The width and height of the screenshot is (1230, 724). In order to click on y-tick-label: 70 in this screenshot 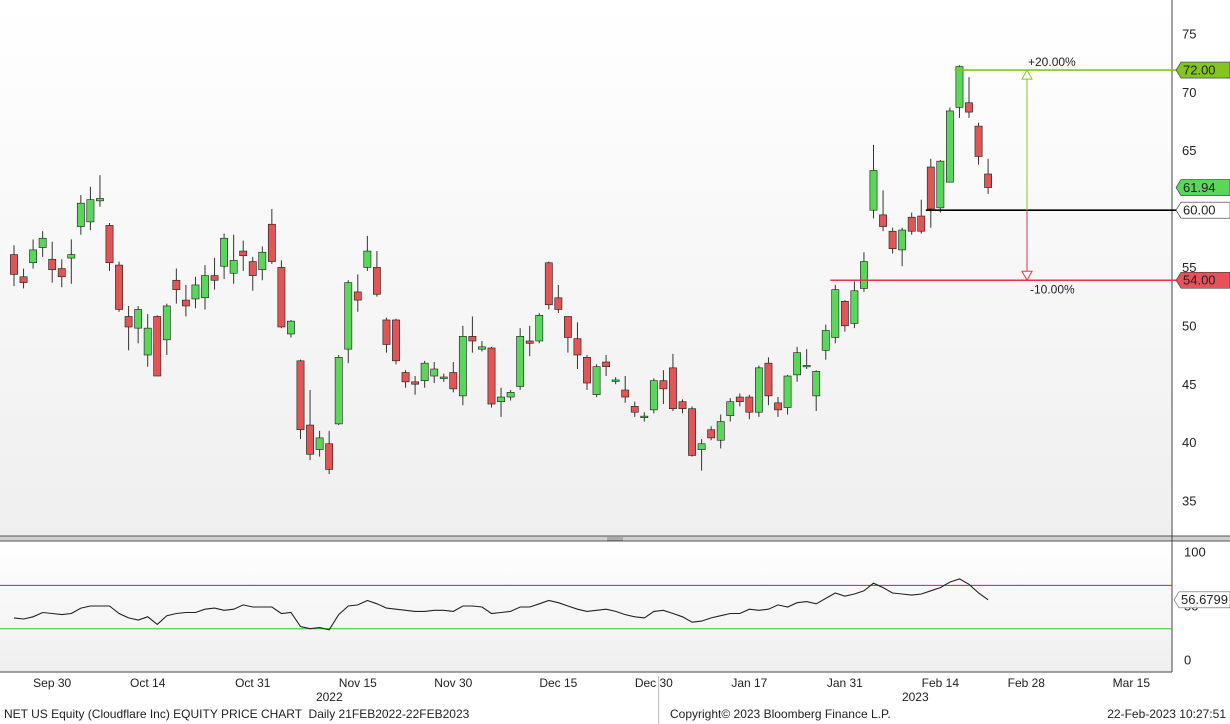, I will do `click(1189, 92)`.